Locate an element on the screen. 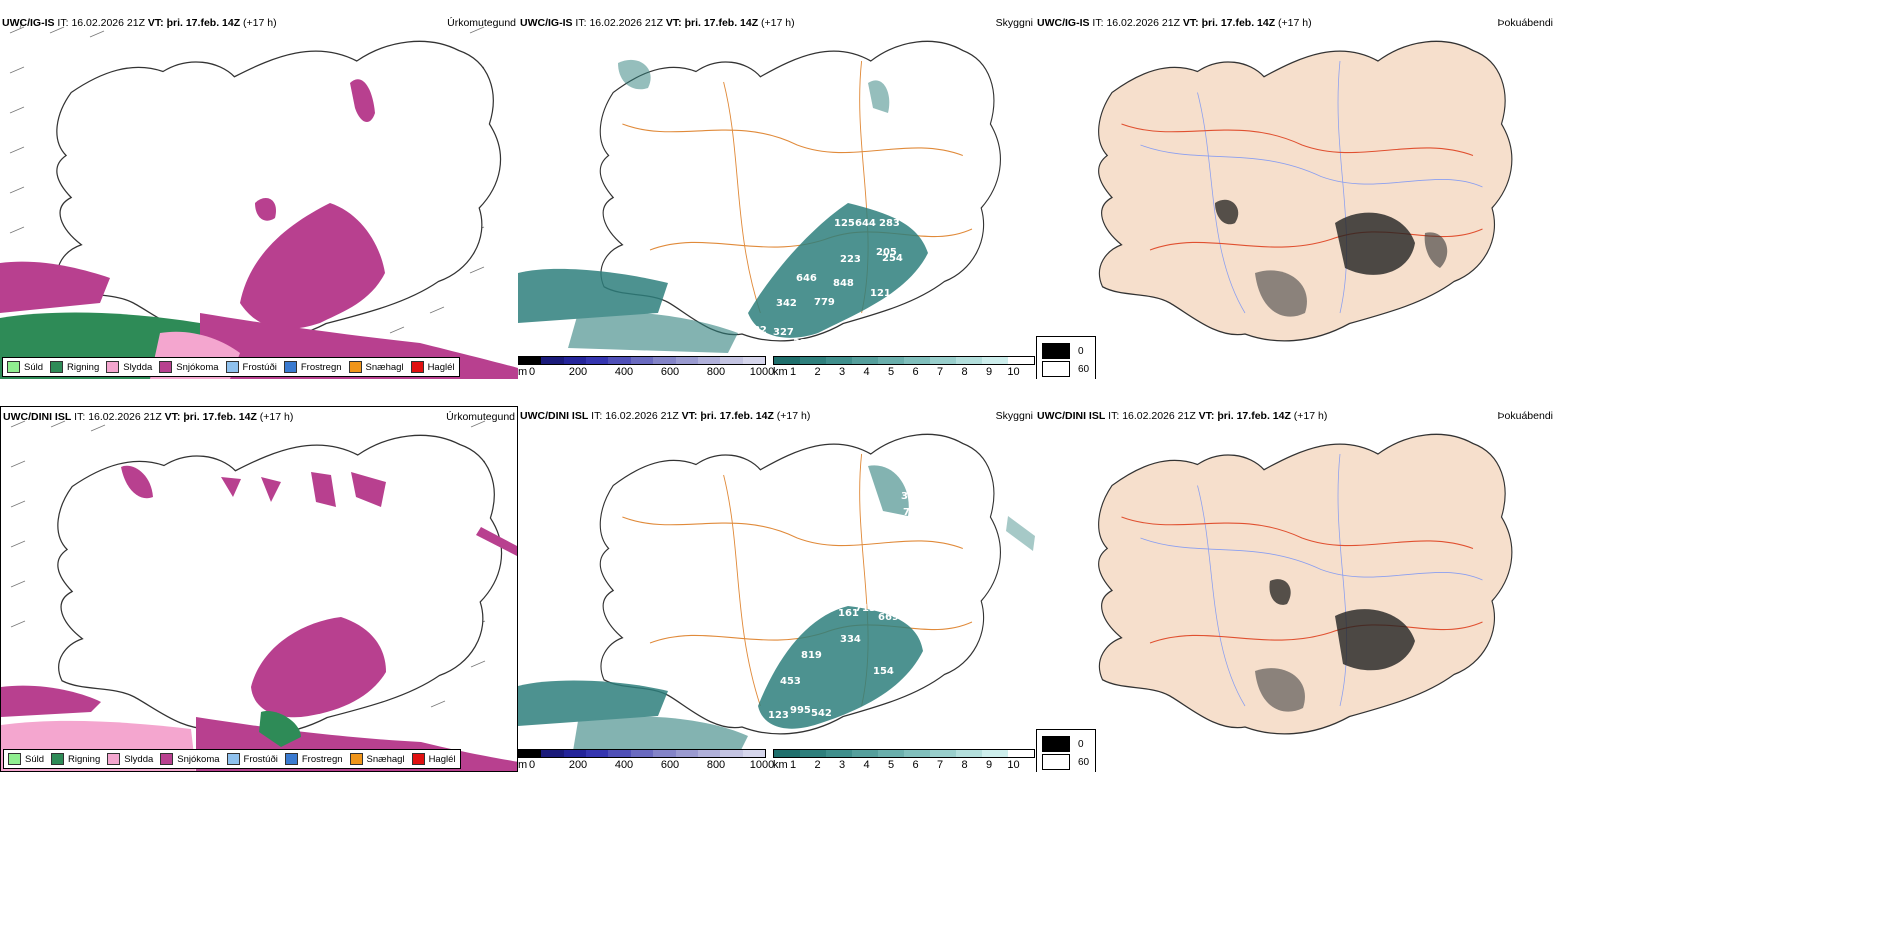 Image resolution: width=1900 pixels, height=950 pixels. visibility-value-label: 121 is located at coordinates (880, 293).